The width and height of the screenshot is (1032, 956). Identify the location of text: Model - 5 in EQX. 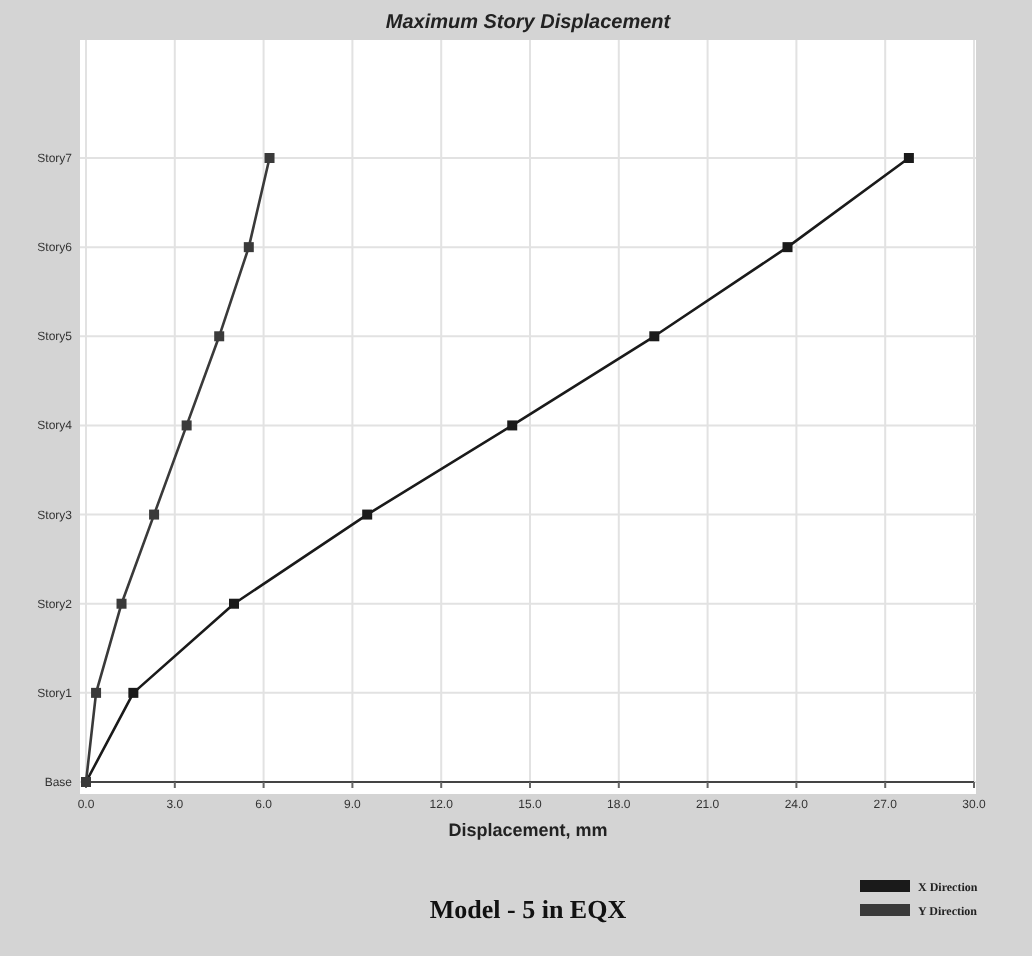
(528, 909).